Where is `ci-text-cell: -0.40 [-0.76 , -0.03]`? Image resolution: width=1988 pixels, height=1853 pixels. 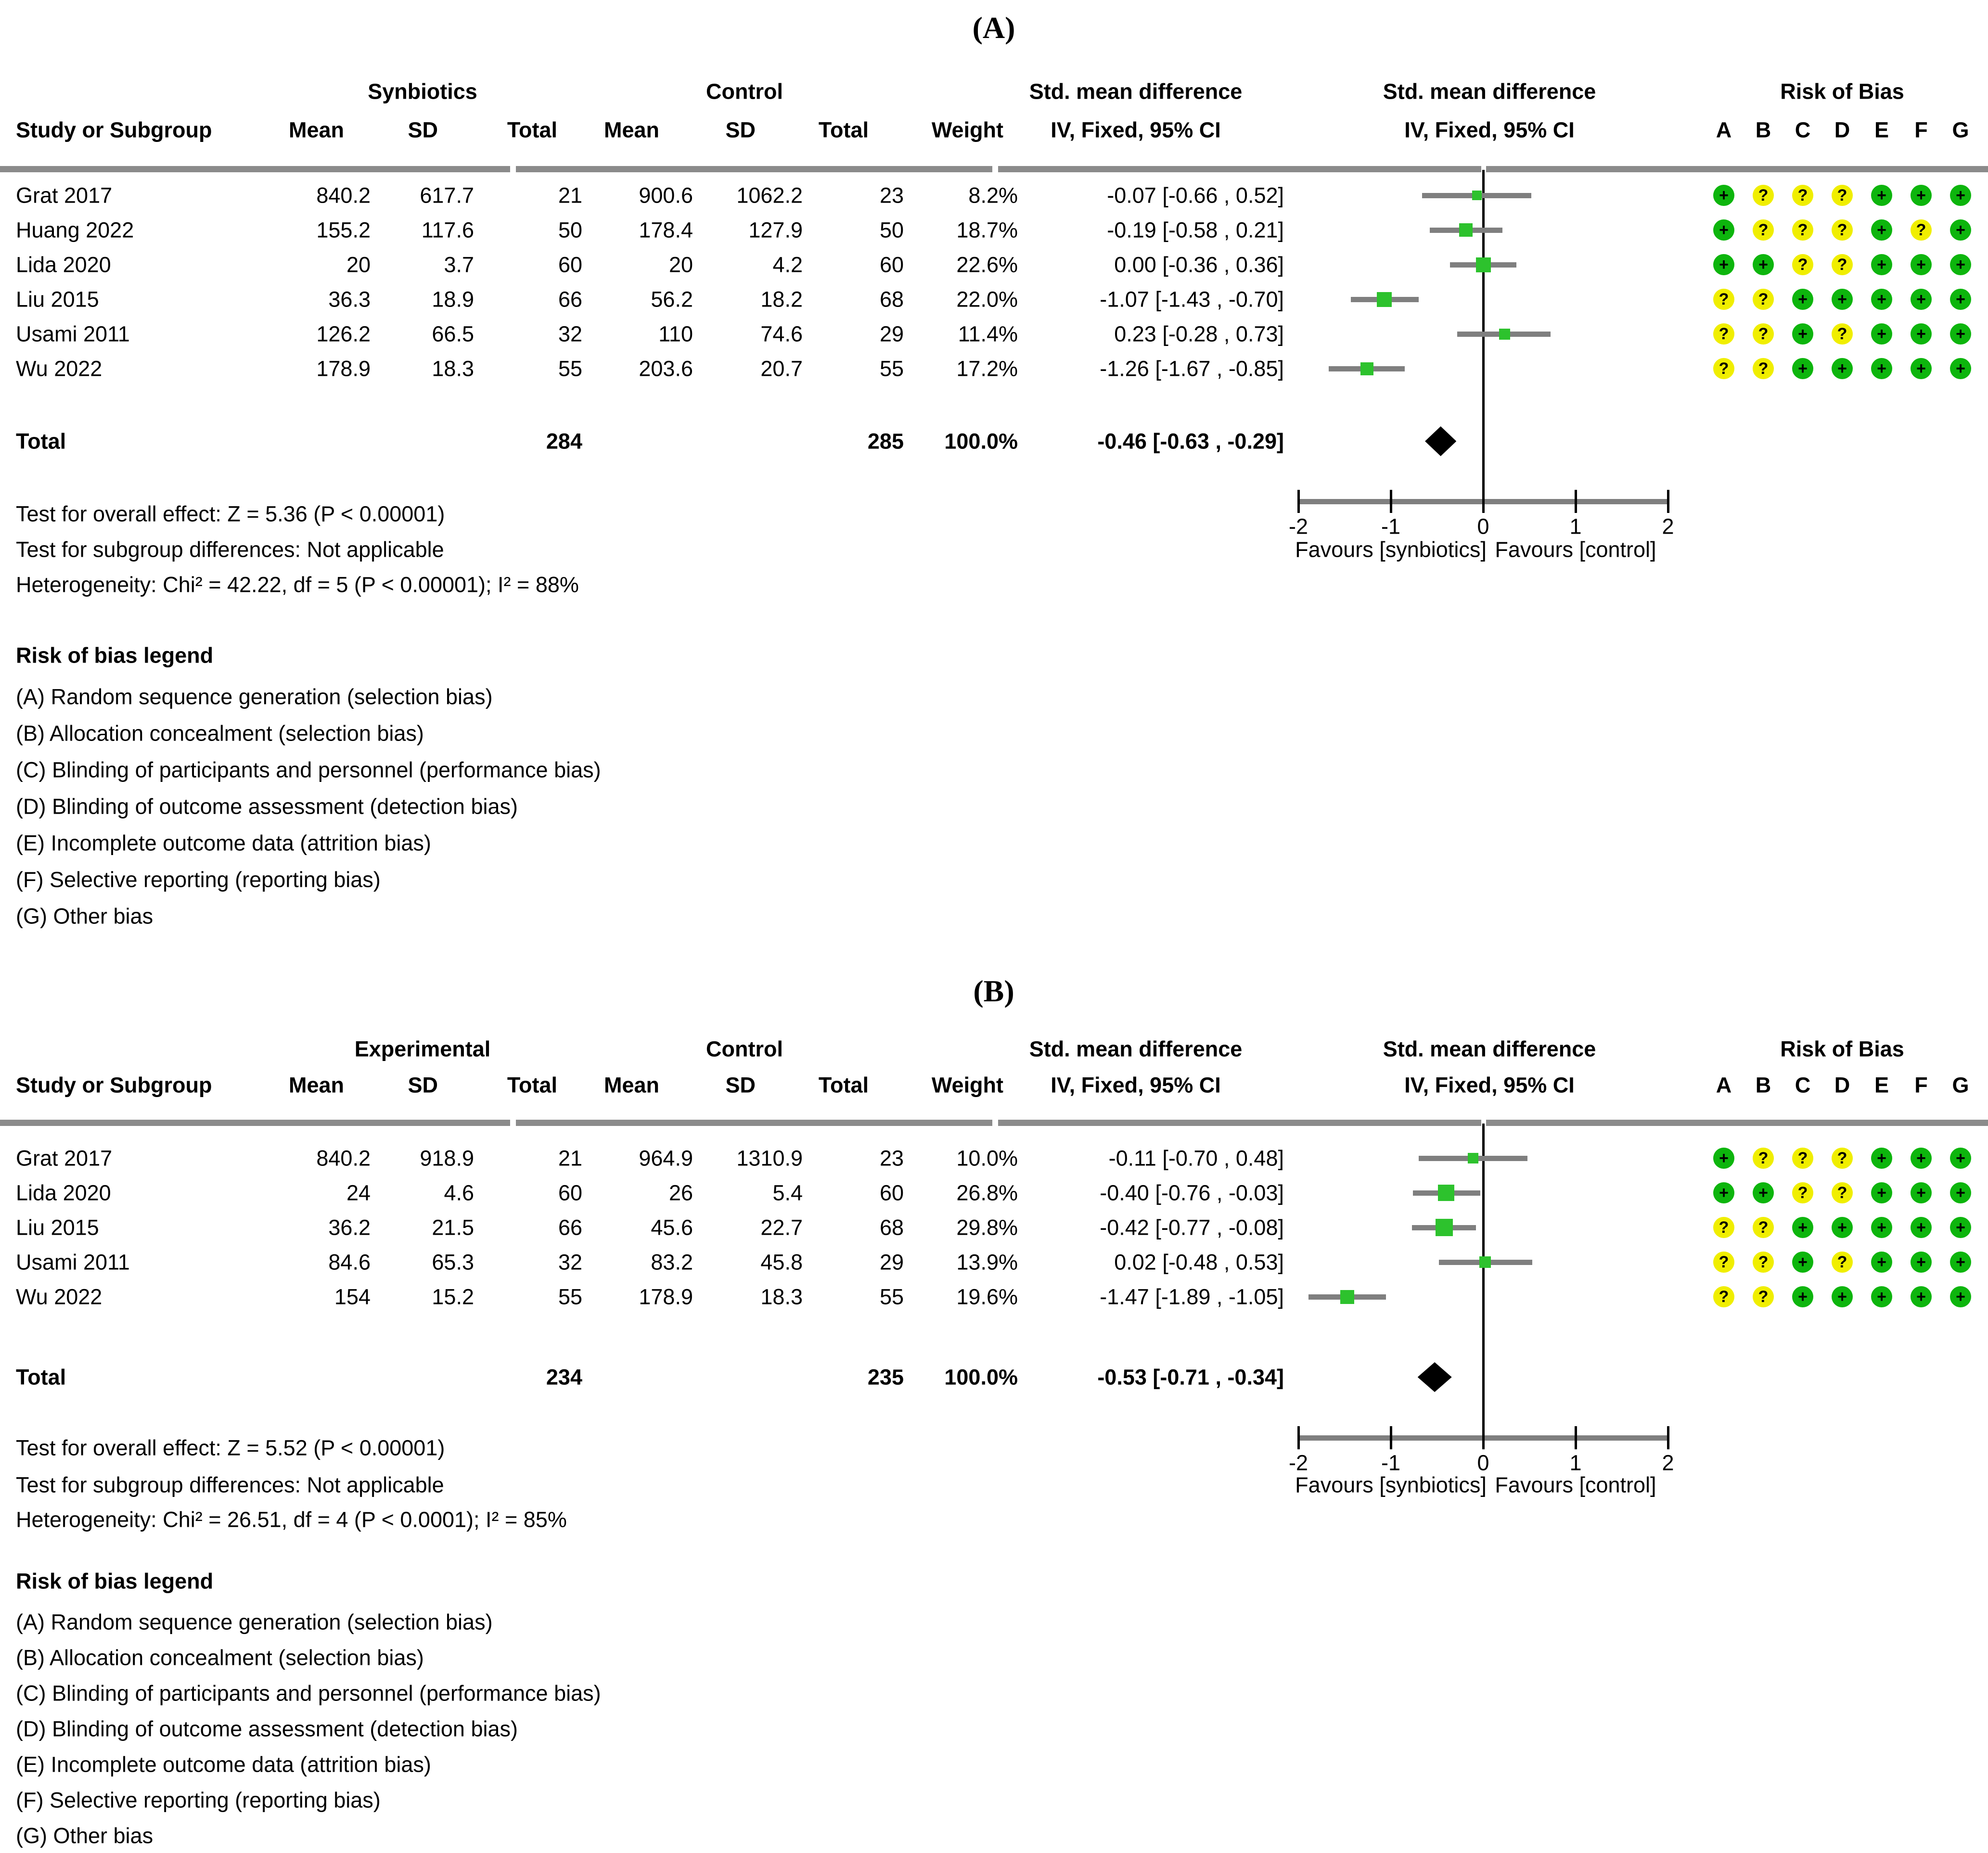 ci-text-cell: -0.40 [-0.76 , -0.03] is located at coordinates (1192, 1192).